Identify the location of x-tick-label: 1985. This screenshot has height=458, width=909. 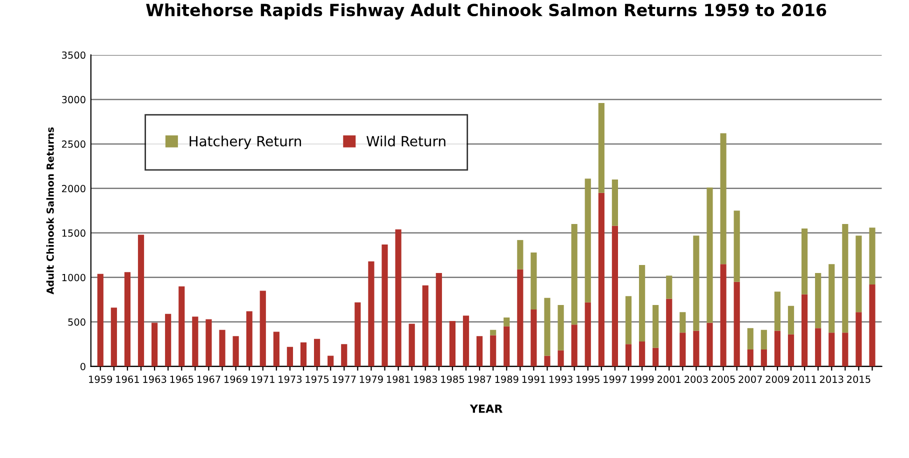
(452, 379).